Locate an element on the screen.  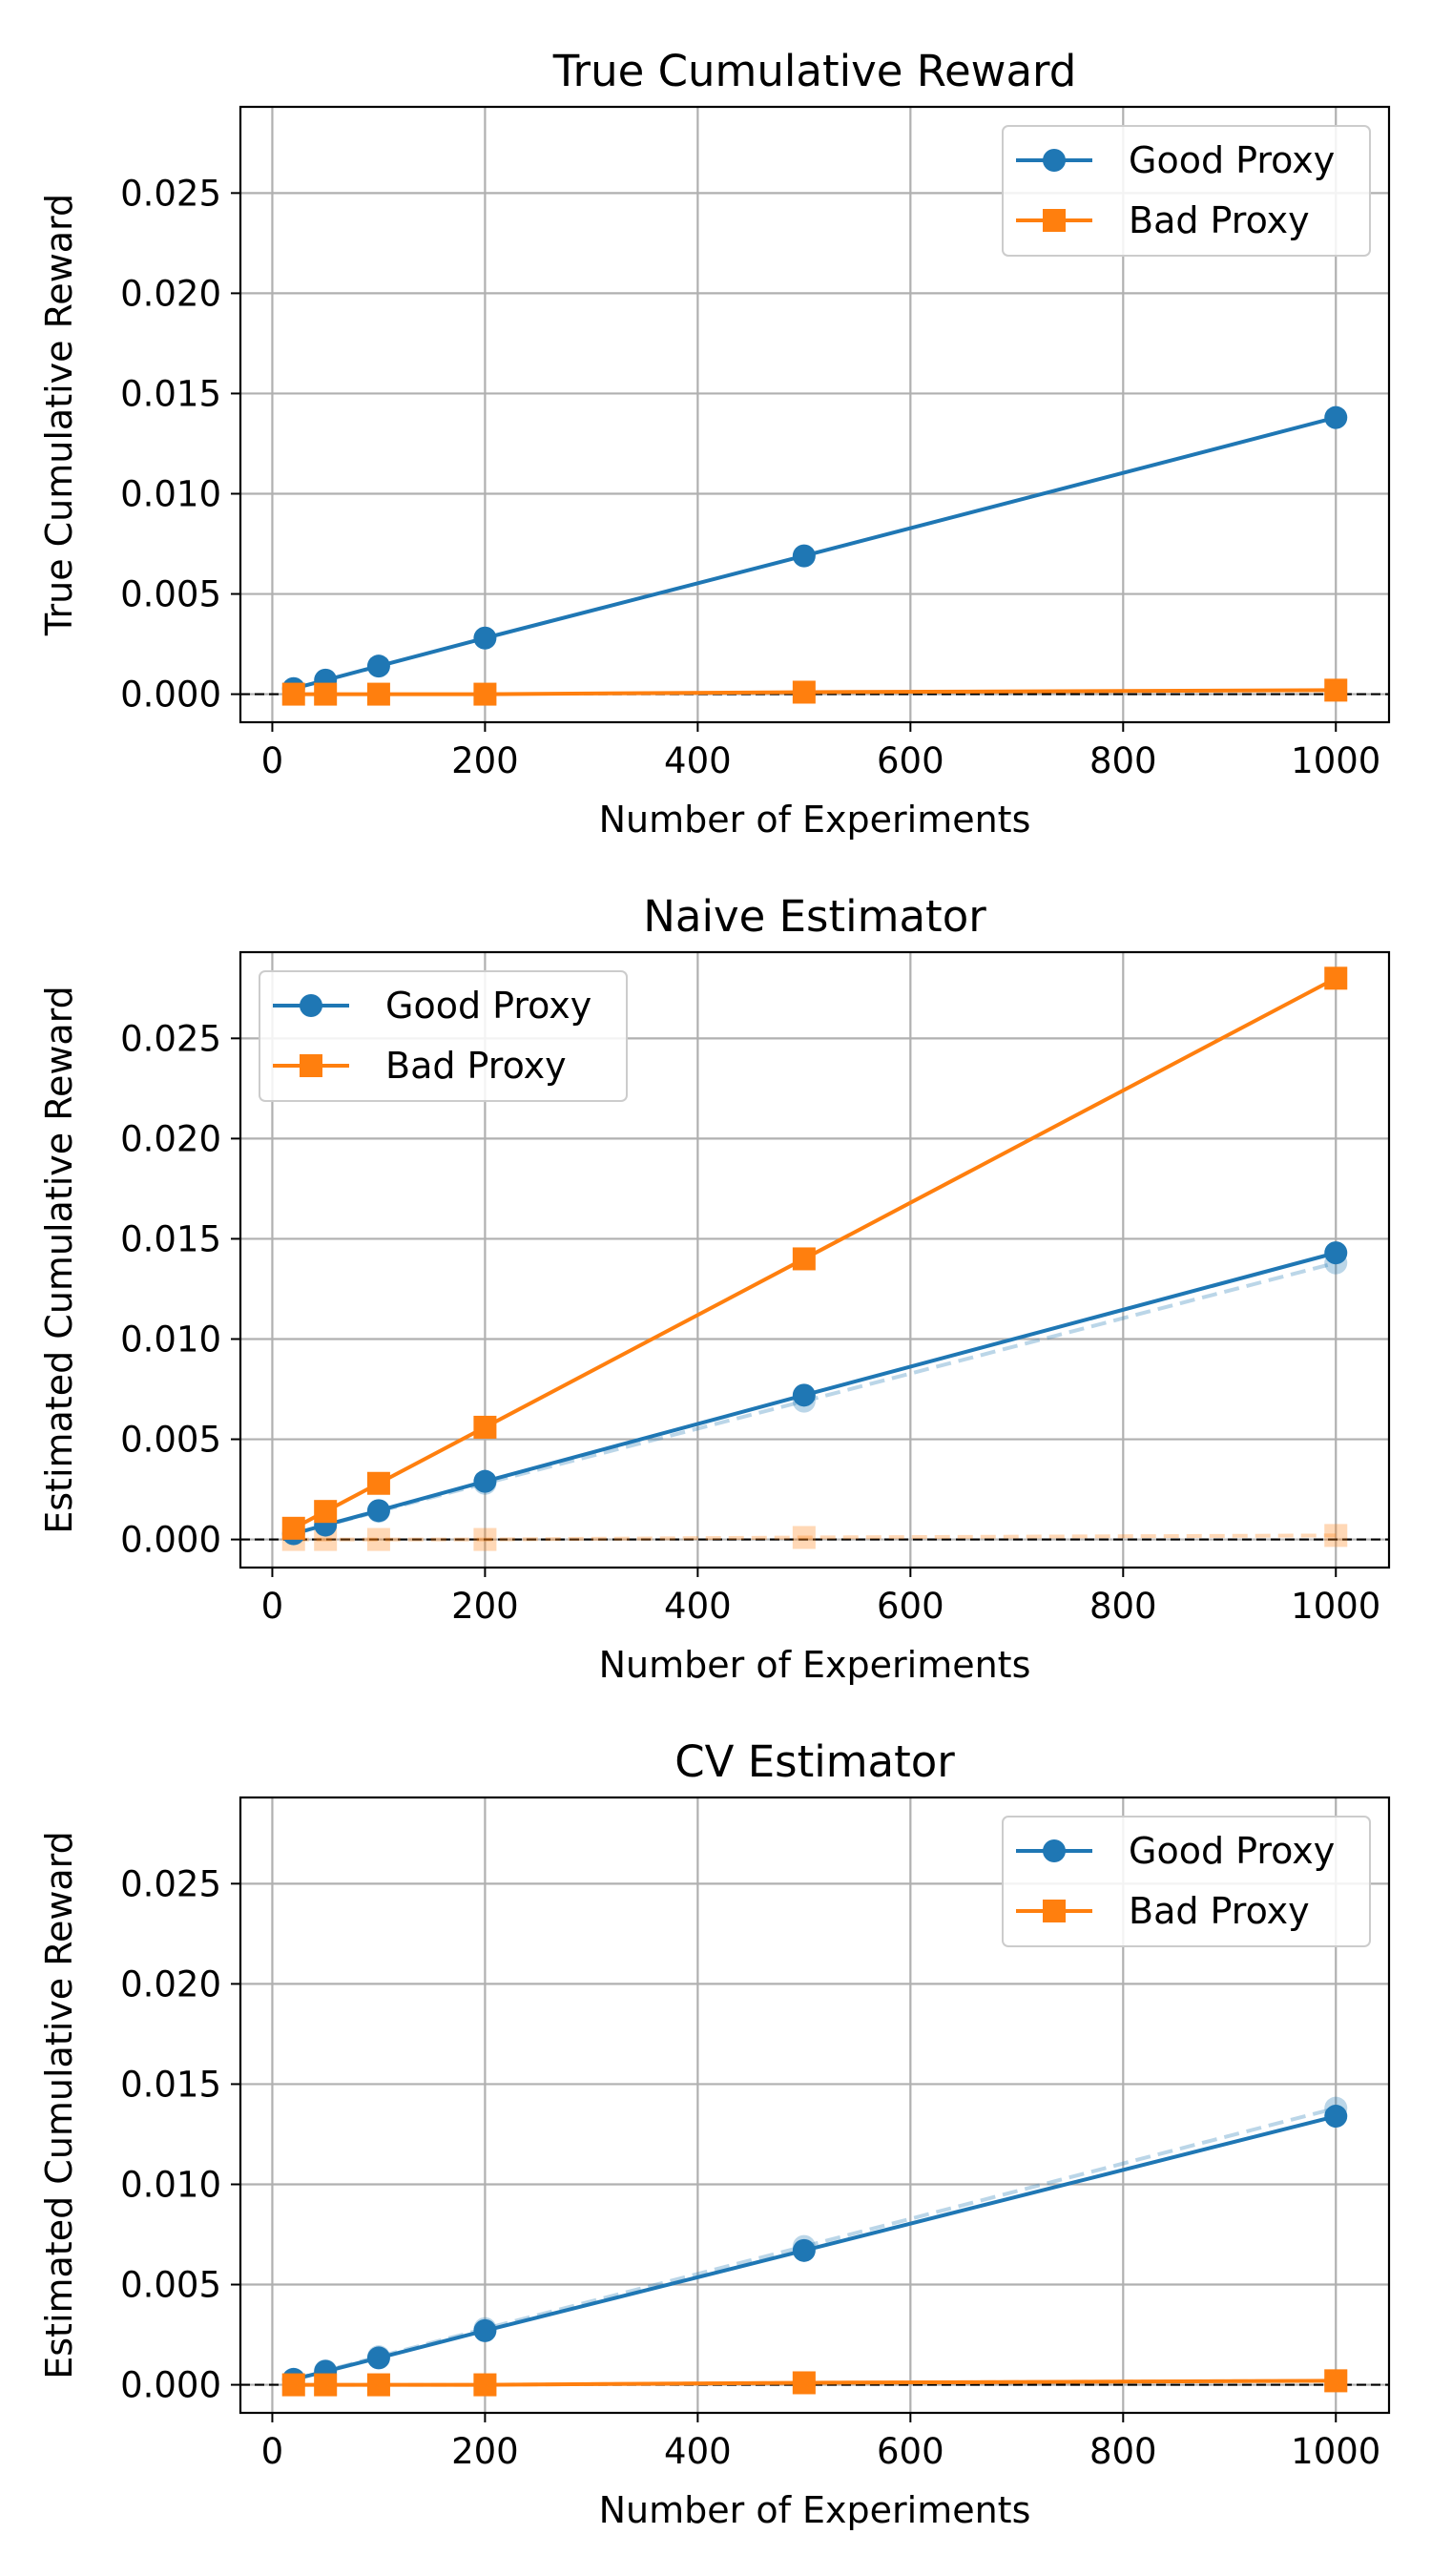
y-axis-label: True Cumulative Reward is located at coordinates (59, 415).